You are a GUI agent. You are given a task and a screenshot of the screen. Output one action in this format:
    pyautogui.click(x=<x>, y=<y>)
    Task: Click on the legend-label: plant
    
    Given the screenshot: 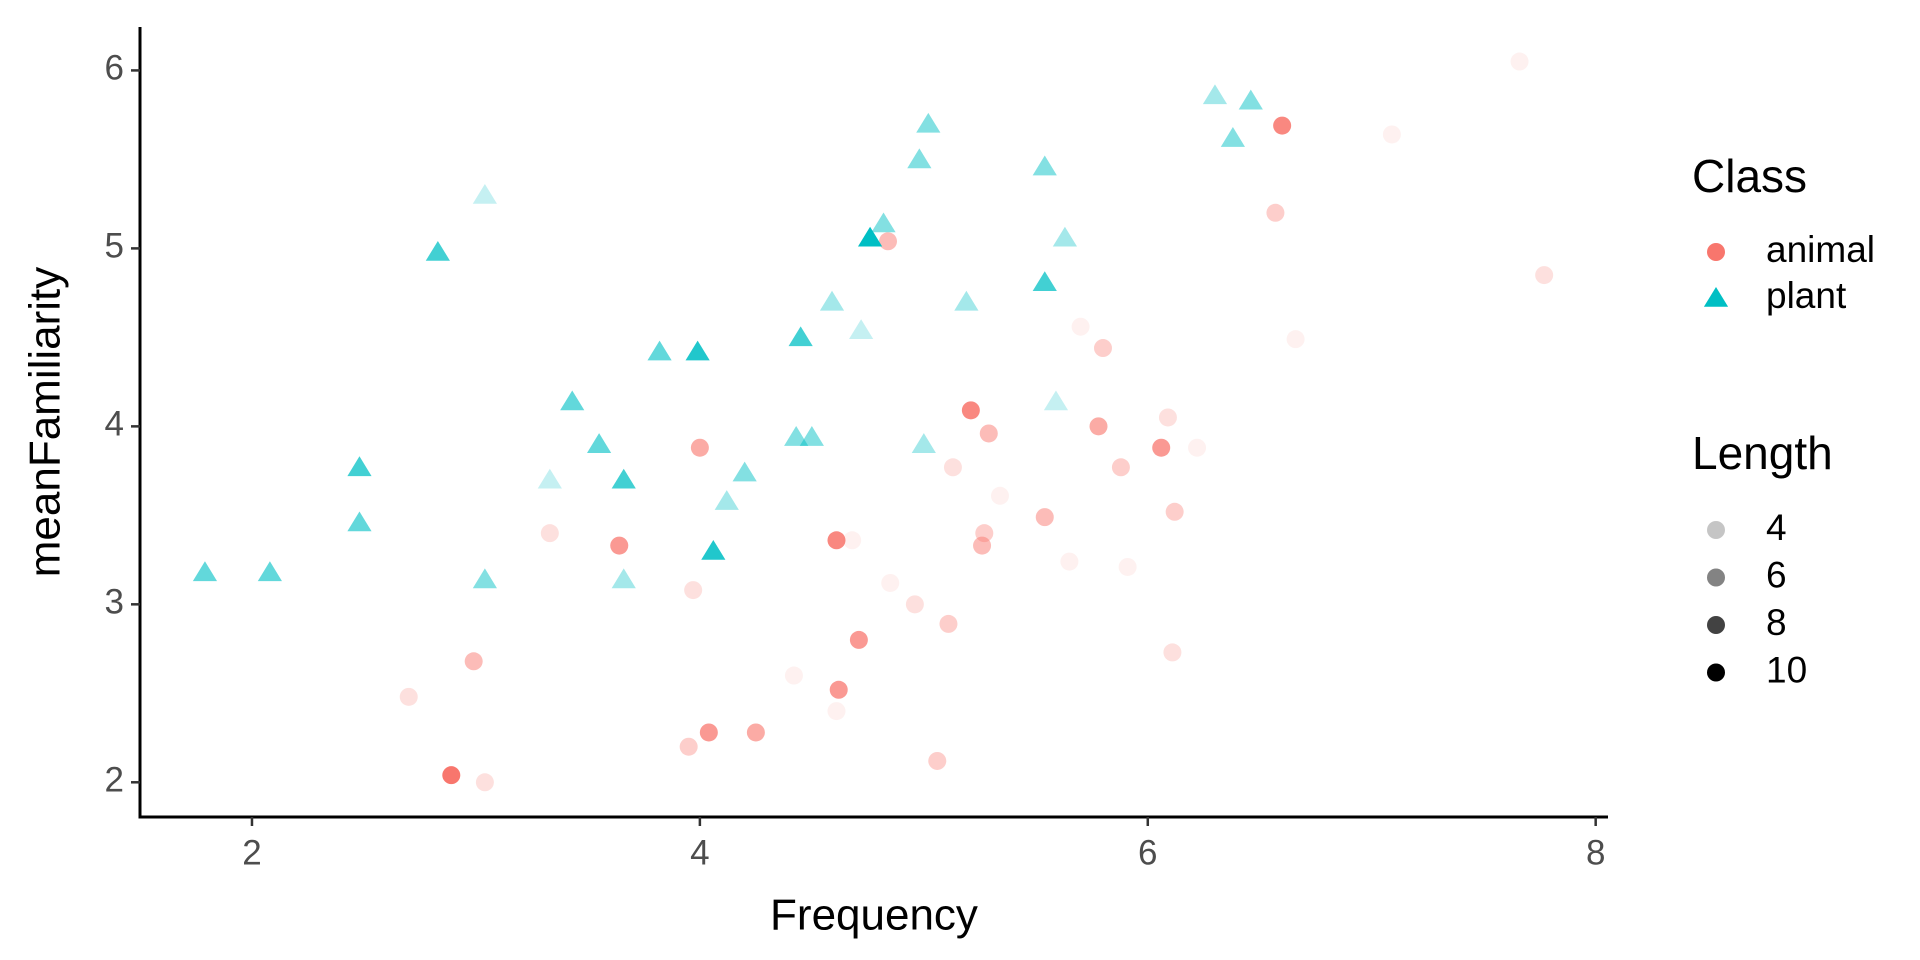 What is the action you would take?
    pyautogui.click(x=1806, y=295)
    